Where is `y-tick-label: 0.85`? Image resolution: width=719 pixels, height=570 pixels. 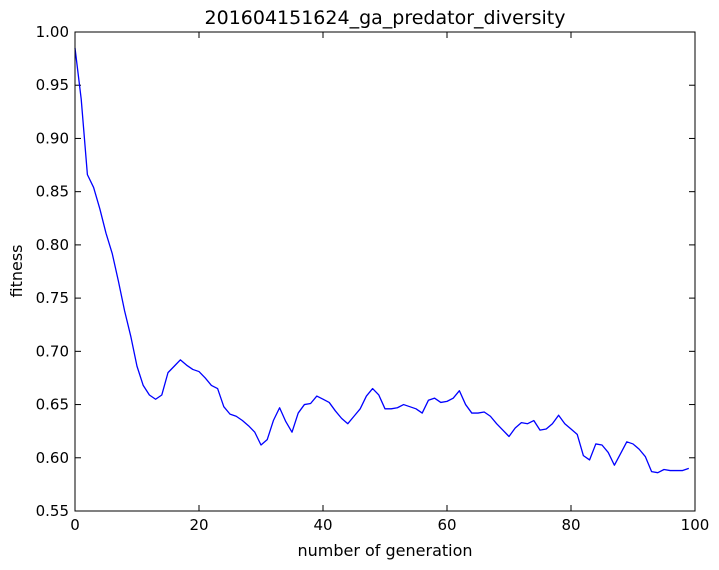
y-tick-label: 0.85 is located at coordinates (52, 192).